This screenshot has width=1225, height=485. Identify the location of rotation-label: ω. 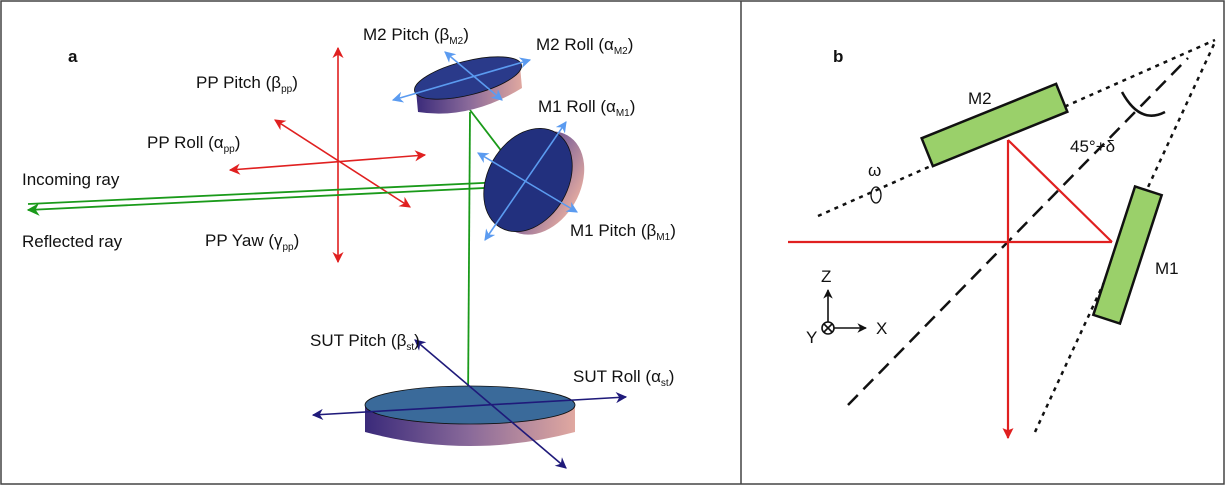
(874, 170).